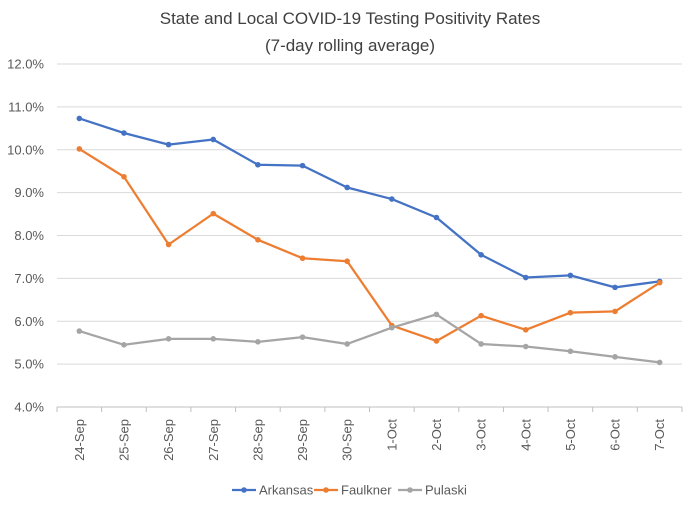  I want to click on legend-item-faulkner: Faulkner, so click(353, 490).